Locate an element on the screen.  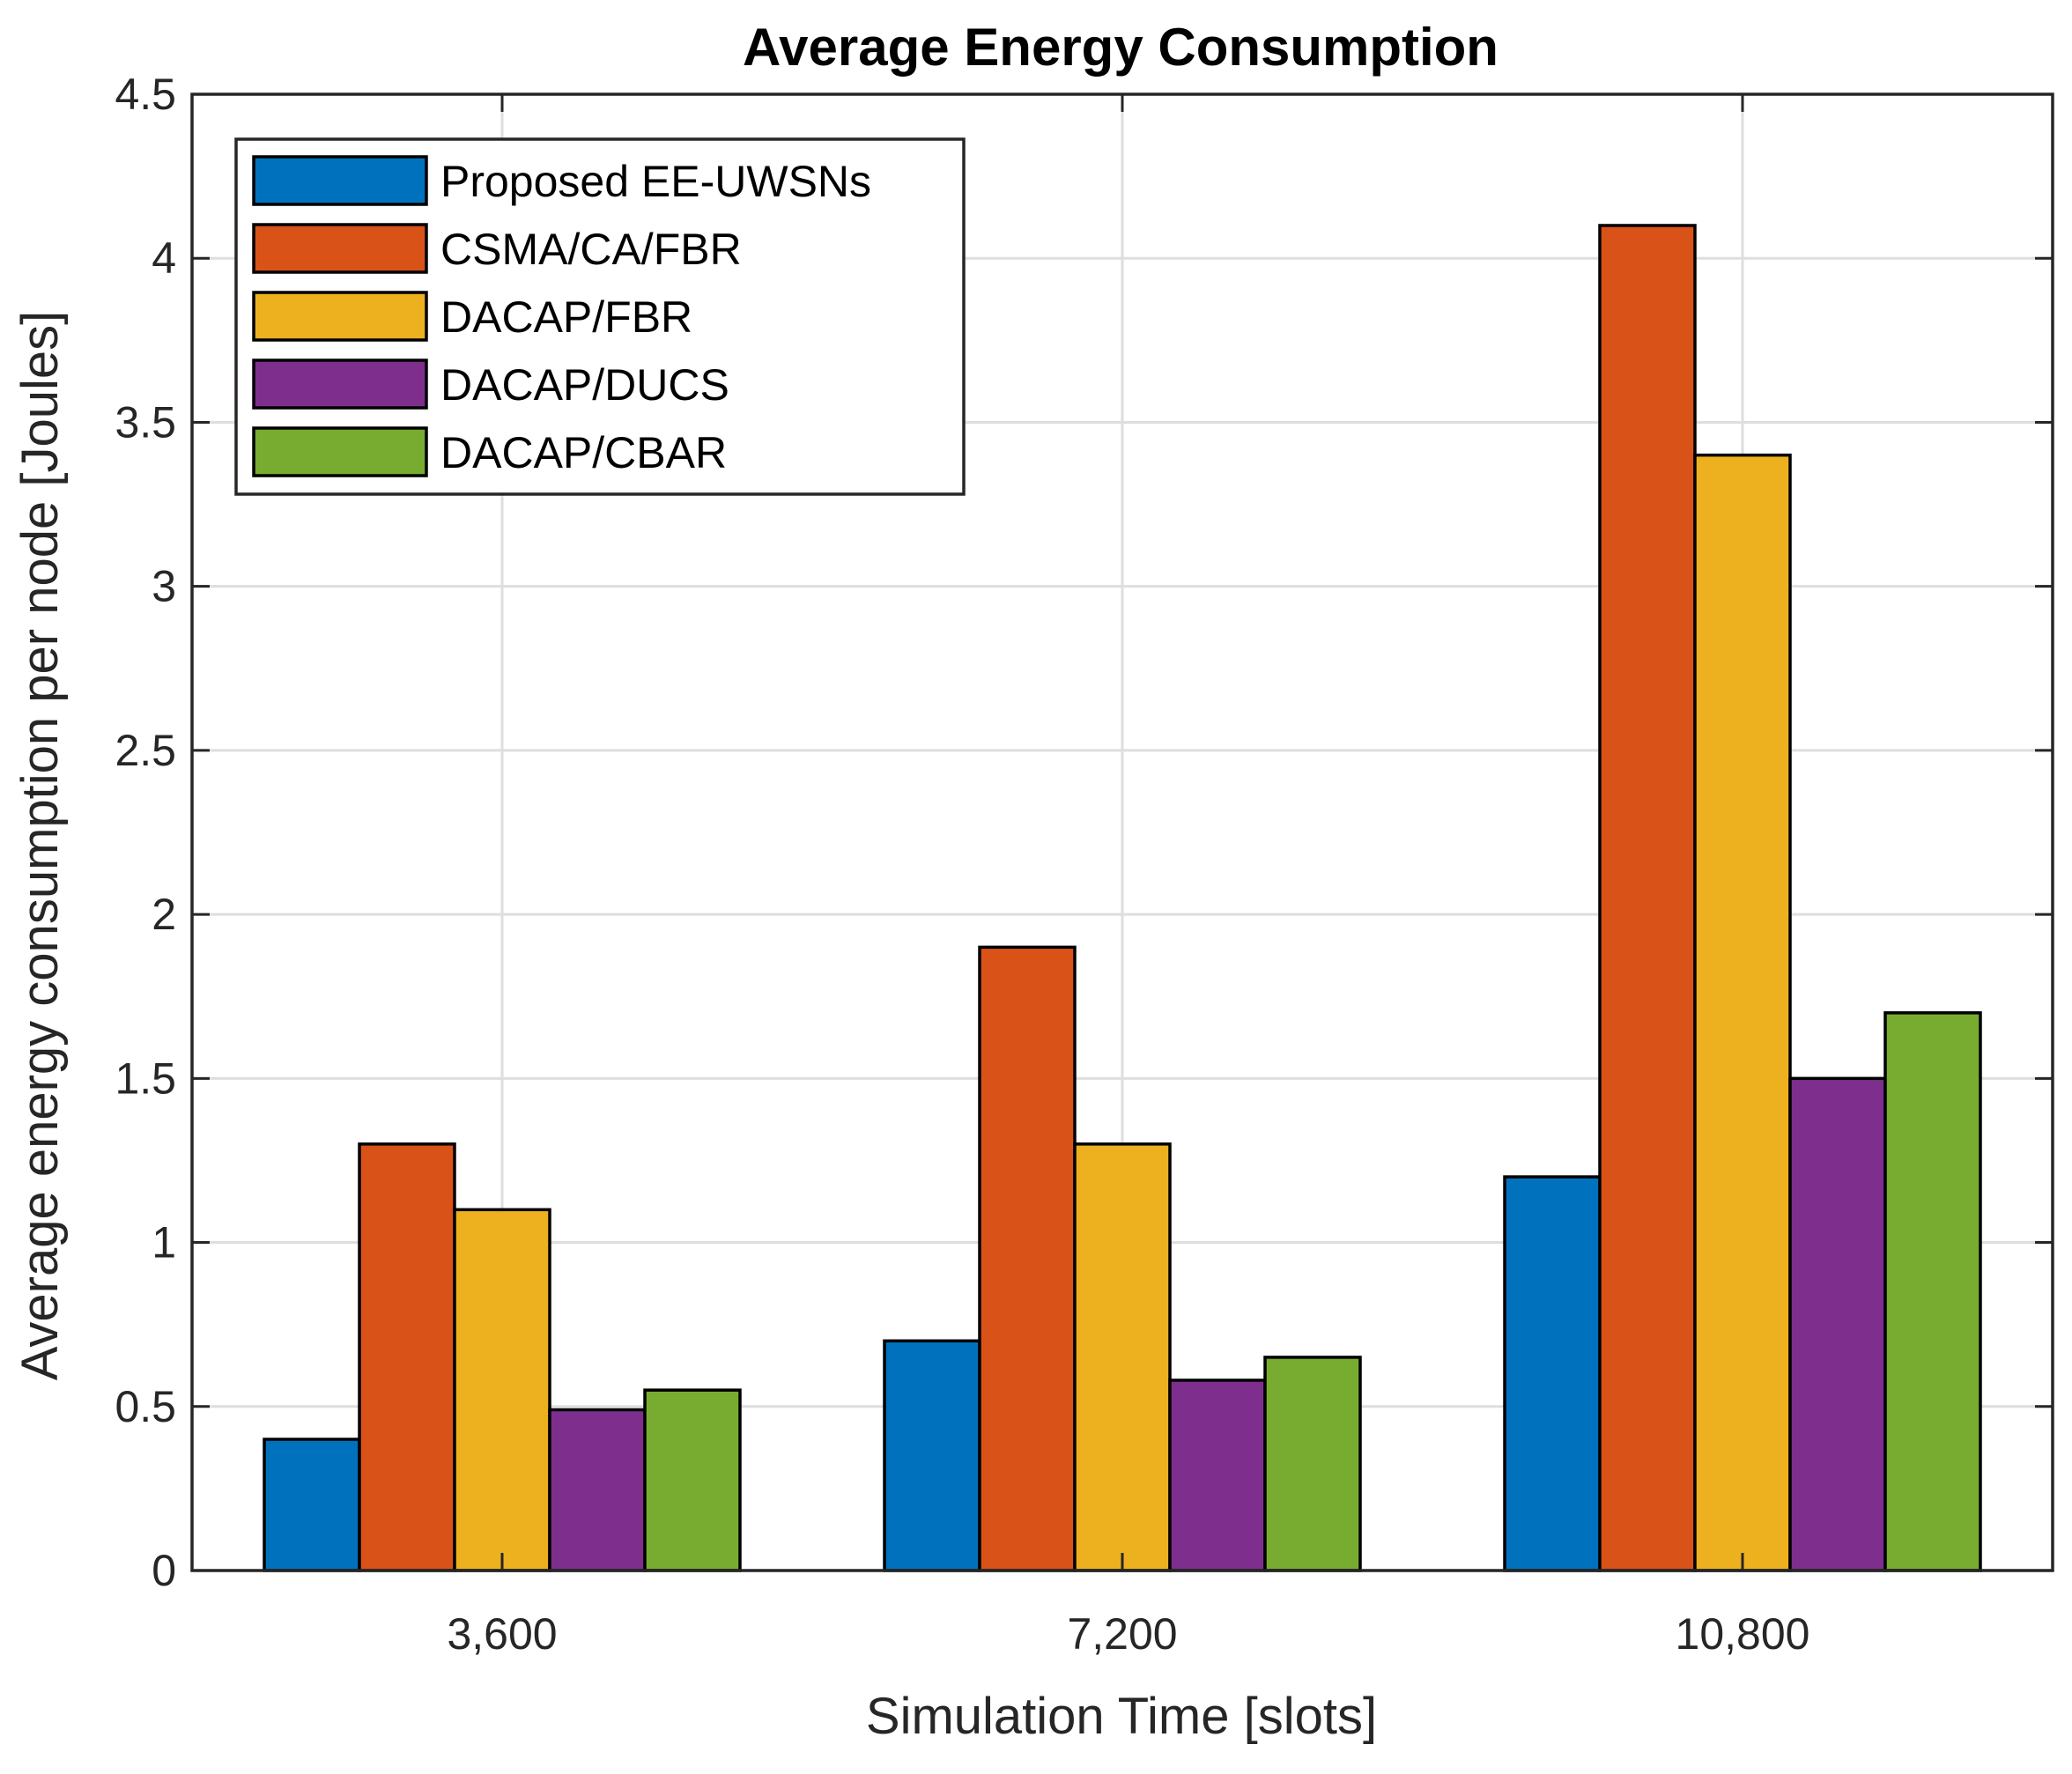
x-tick-label-1: 7,200 is located at coordinates (1122, 1634).